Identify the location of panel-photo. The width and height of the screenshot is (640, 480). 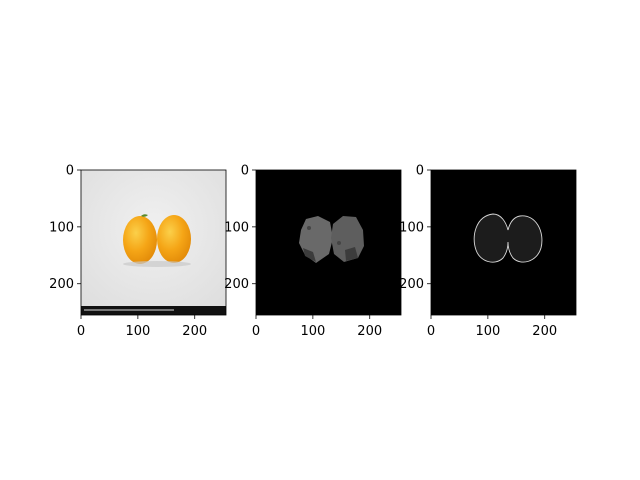
(153, 242).